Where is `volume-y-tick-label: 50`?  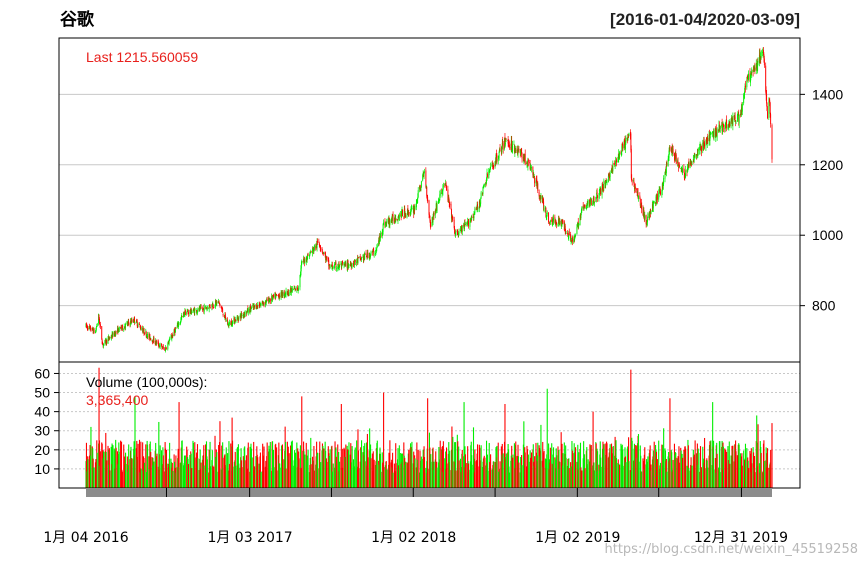 volume-y-tick-label: 50 is located at coordinates (42, 393).